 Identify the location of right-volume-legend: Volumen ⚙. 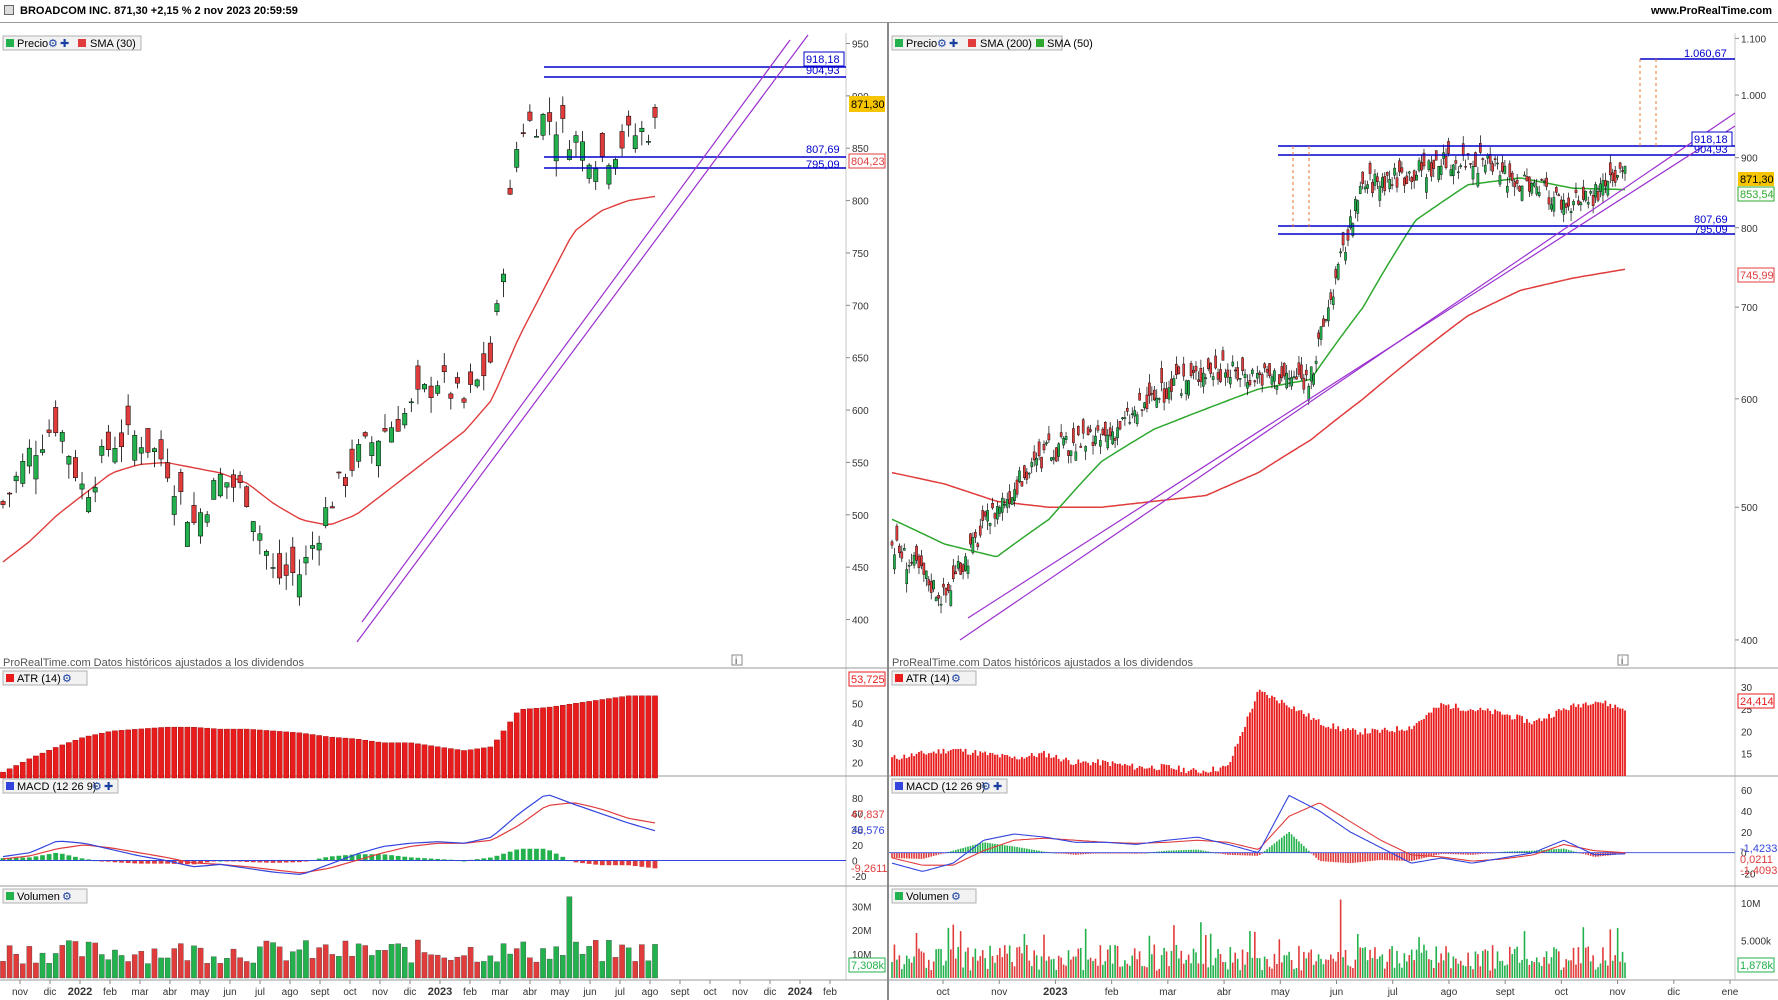
(934, 896).